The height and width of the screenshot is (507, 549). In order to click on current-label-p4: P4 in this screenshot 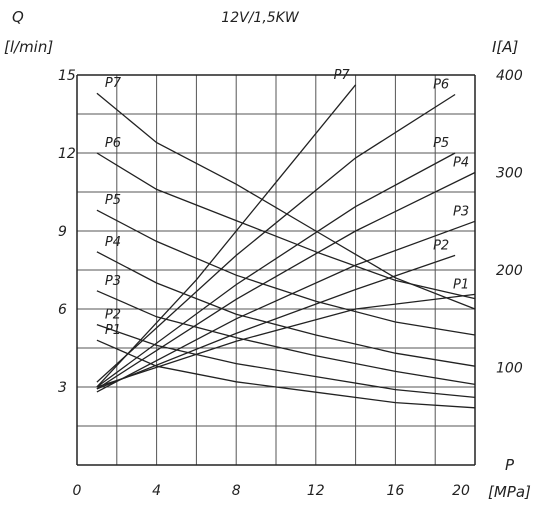, I will do `click(461, 163)`.